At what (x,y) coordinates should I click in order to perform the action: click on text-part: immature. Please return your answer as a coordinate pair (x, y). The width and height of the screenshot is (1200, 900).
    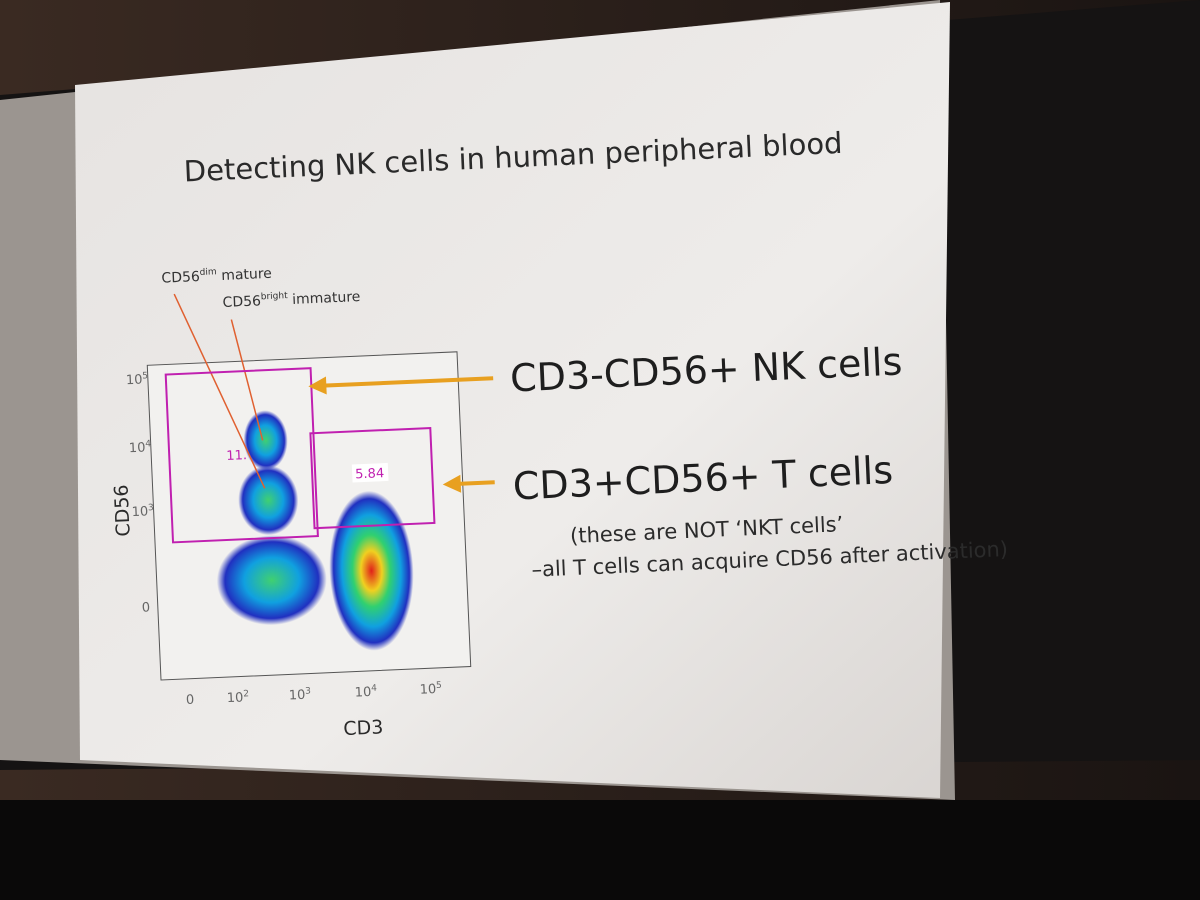
    Looking at the image, I should click on (323, 298).